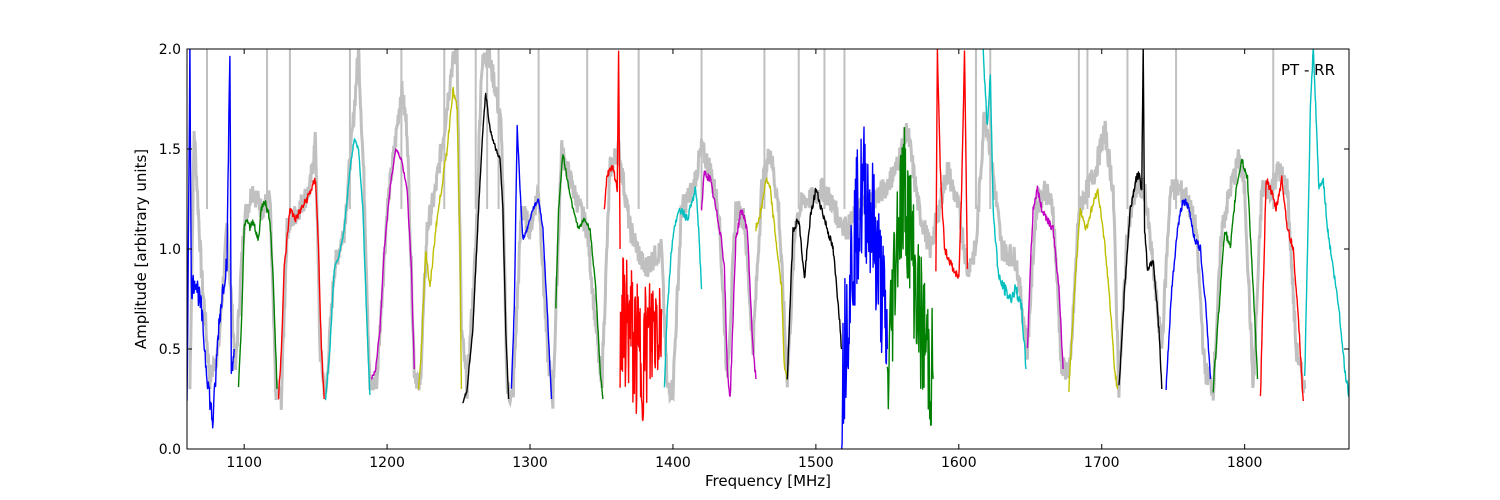 The width and height of the screenshot is (1500, 500). I want to click on x-axis-label: Frequency [MHz], so click(768, 481).